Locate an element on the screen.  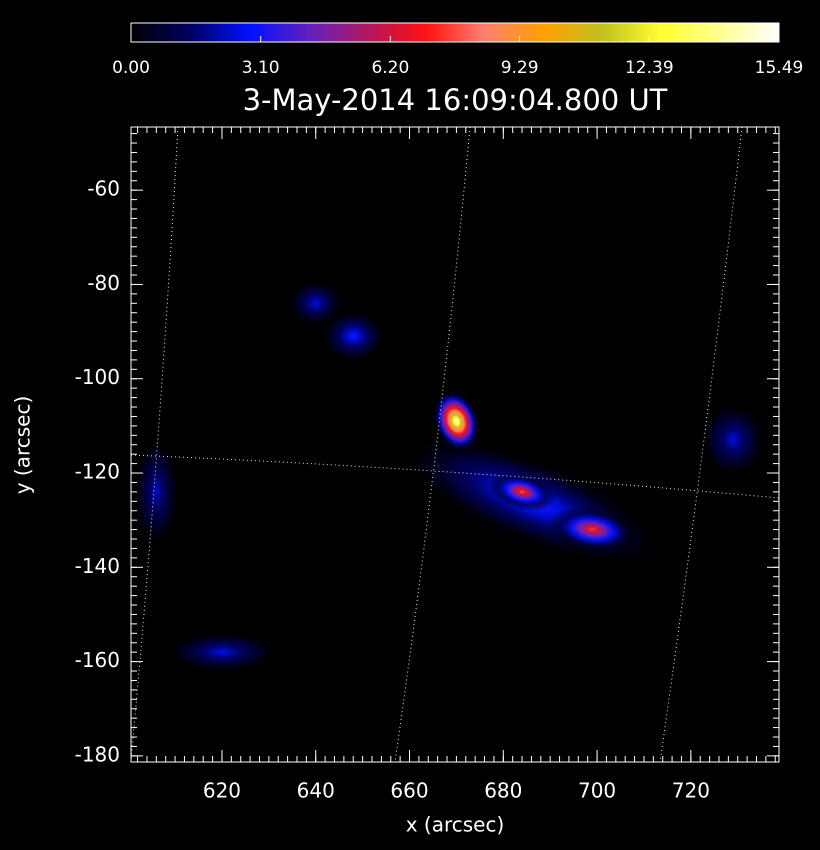
y-tick-label: -100 is located at coordinates (97, 377).